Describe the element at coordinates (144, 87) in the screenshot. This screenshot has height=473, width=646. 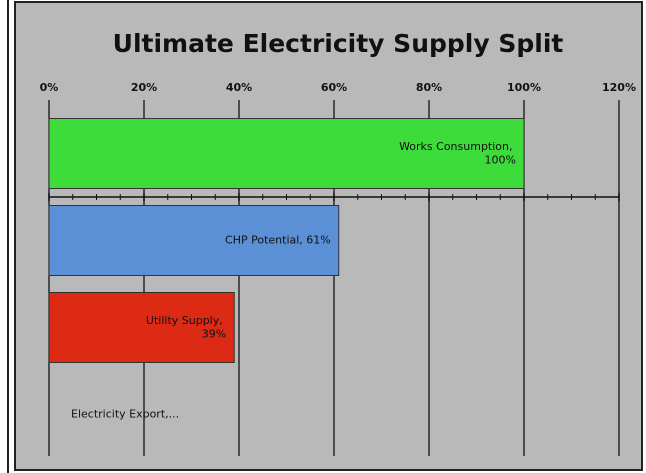
I see `x-tick-label: 20%` at that location.